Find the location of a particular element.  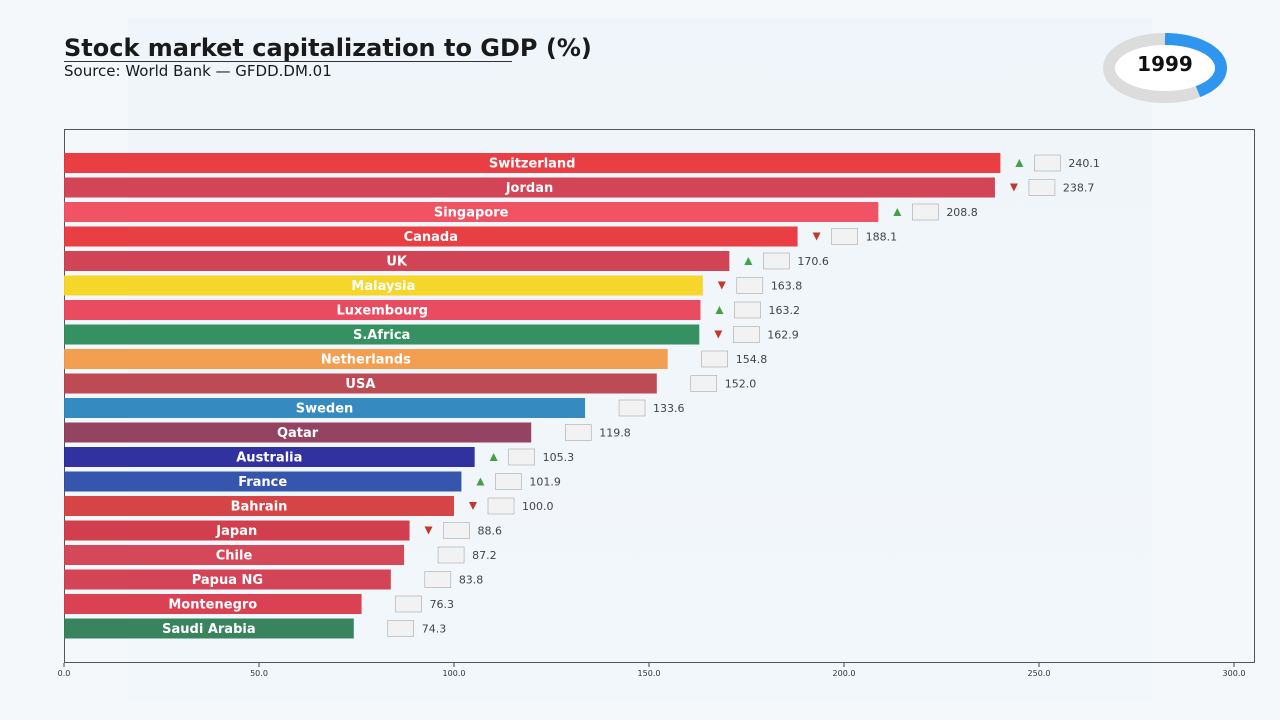

year-progress-ring is located at coordinates (1165, 68).